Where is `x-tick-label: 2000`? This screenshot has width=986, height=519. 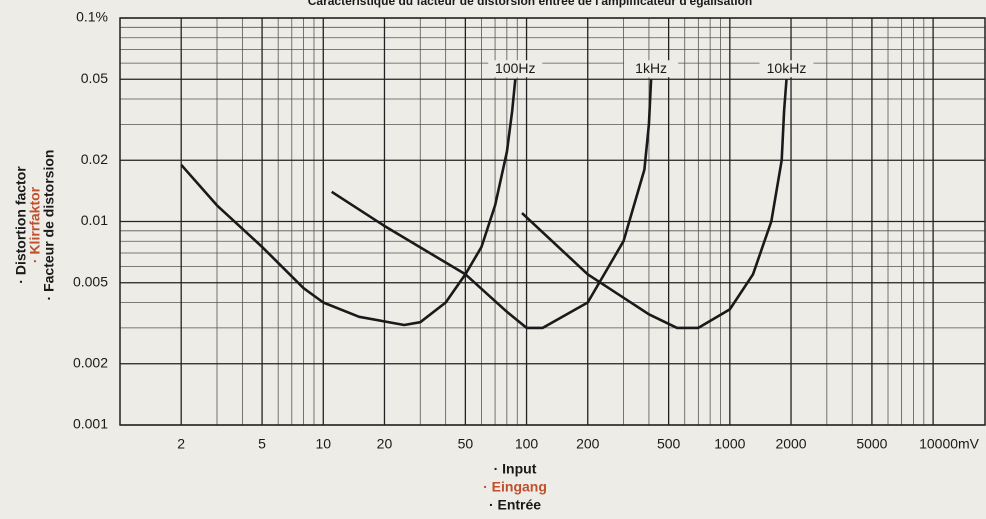
x-tick-label: 2000 is located at coordinates (790, 444).